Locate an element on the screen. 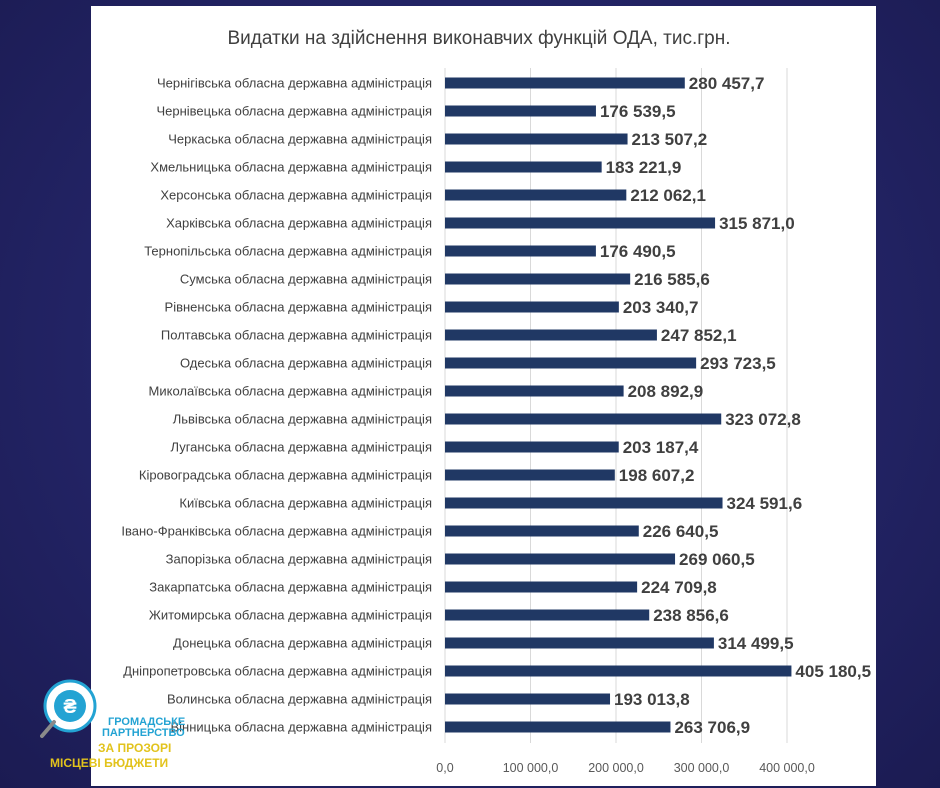  value-label-1: 176 539,5 is located at coordinates (638, 111).